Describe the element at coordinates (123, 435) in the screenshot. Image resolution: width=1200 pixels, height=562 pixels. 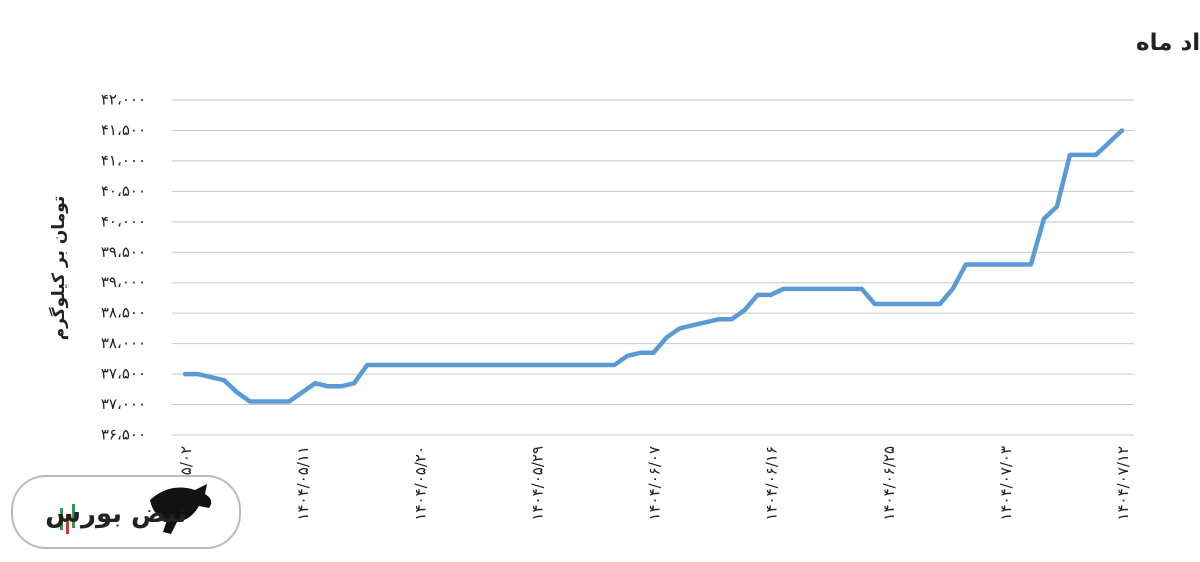
I see `y-tick-label: ۳۶،۵۰۰` at that location.